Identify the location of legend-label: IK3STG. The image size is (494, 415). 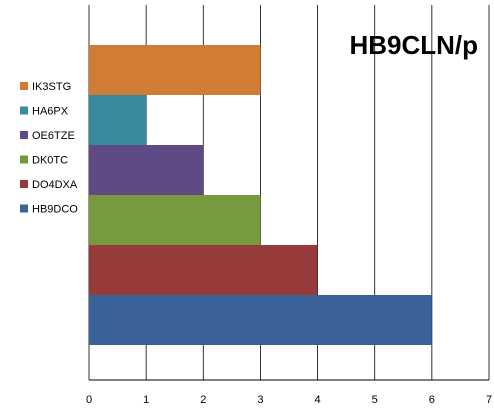
(51, 87).